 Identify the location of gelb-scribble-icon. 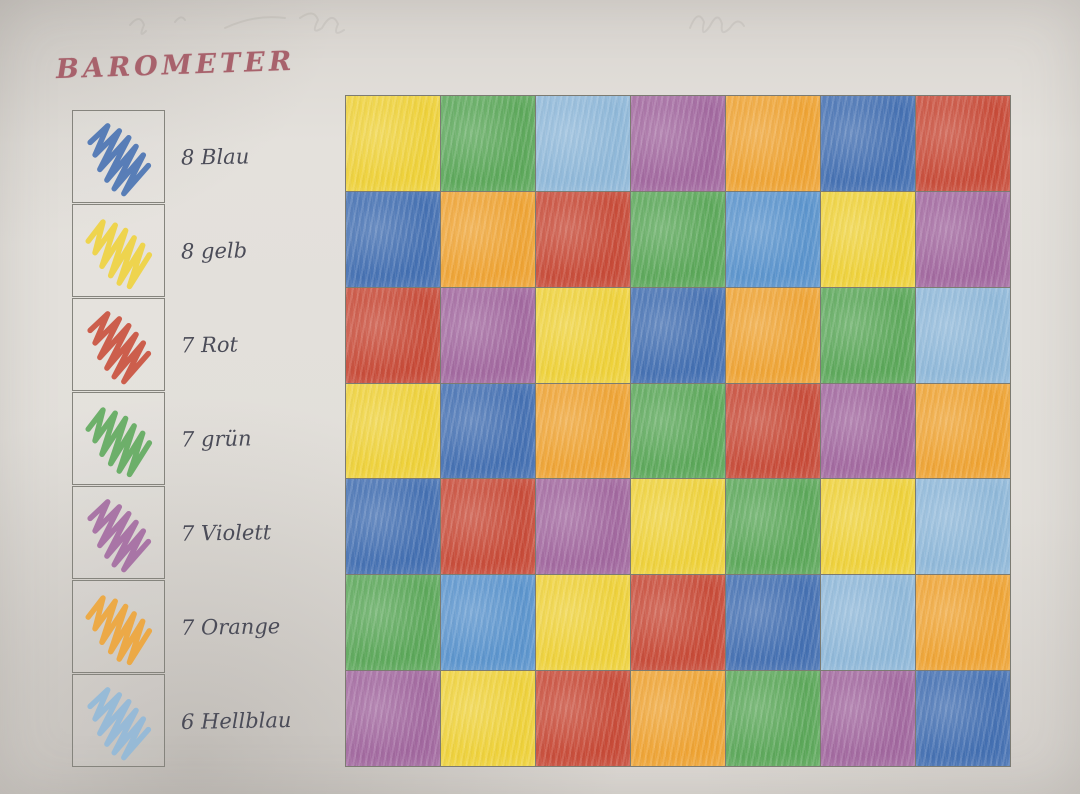
(118, 253).